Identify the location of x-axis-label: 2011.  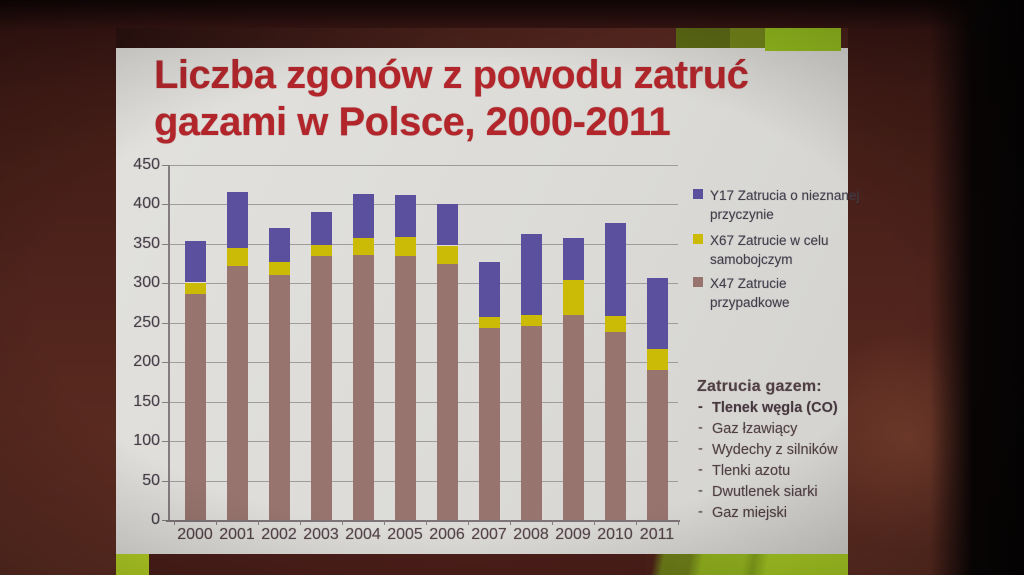
(657, 535).